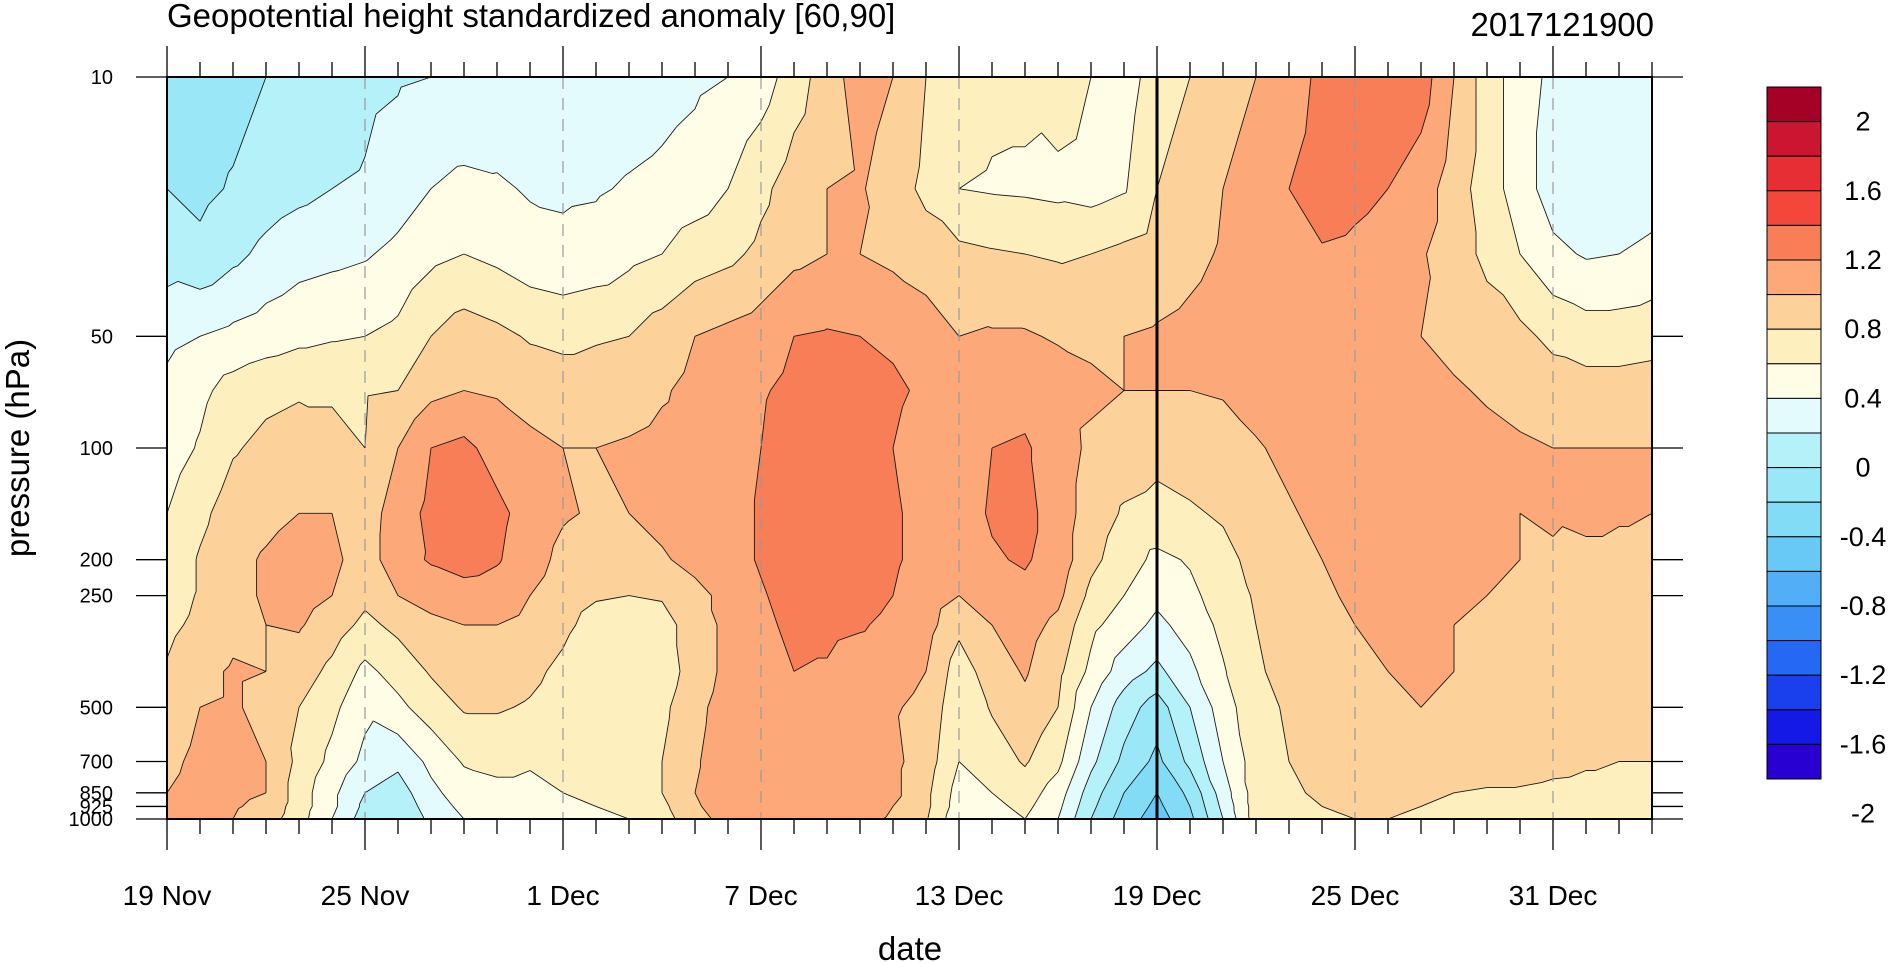 Image resolution: width=1889 pixels, height=963 pixels. What do you see at coordinates (910, 946) in the screenshot?
I see `x-axis-label: date` at bounding box center [910, 946].